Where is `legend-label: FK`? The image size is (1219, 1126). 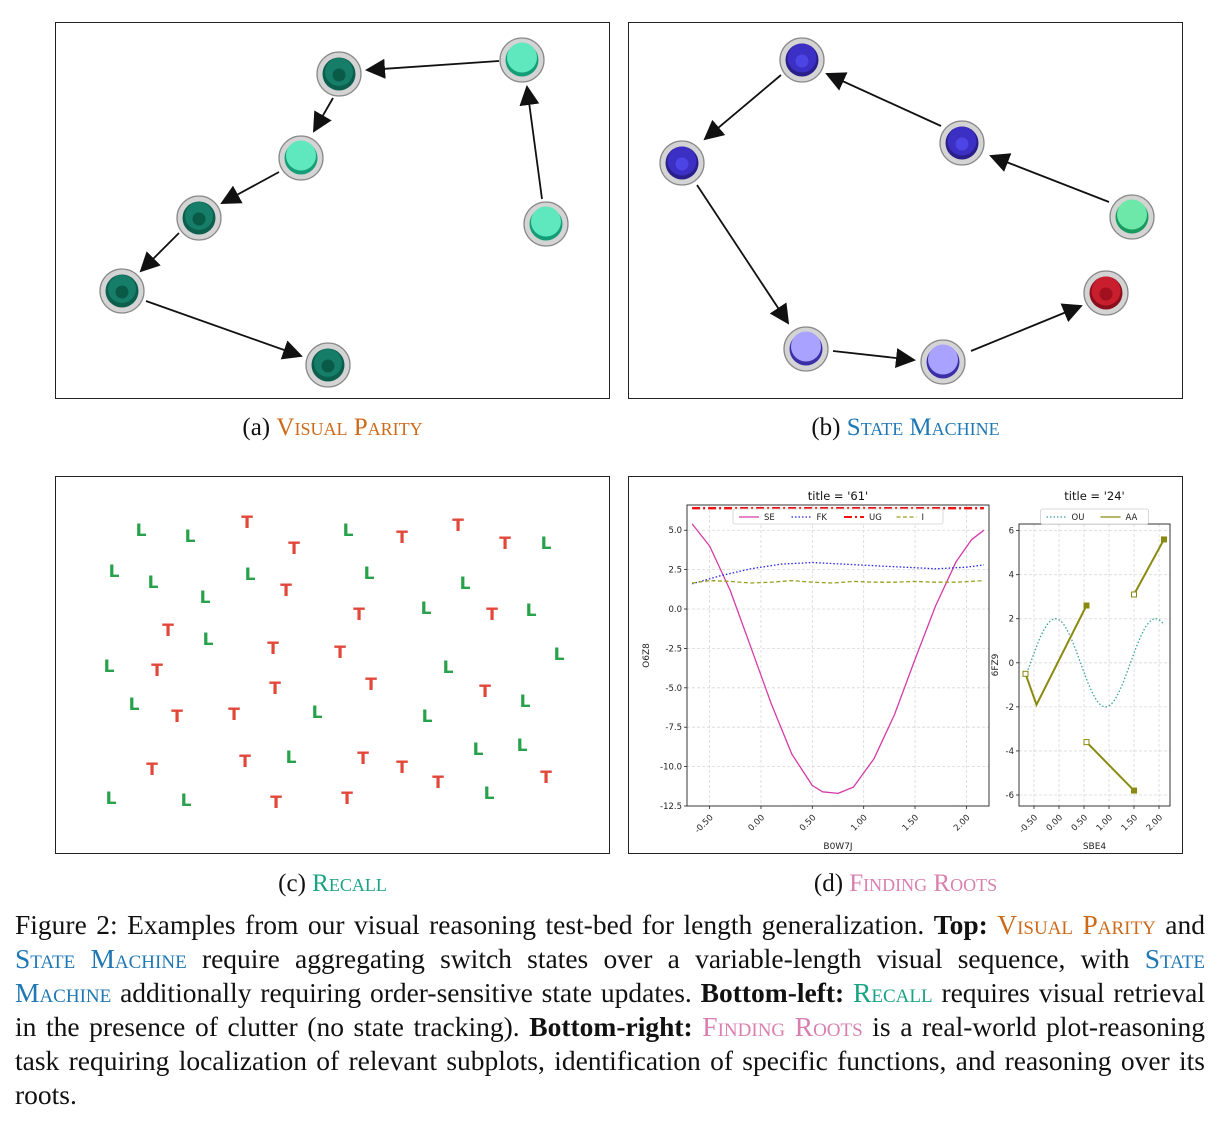
legend-label: FK is located at coordinates (822, 518).